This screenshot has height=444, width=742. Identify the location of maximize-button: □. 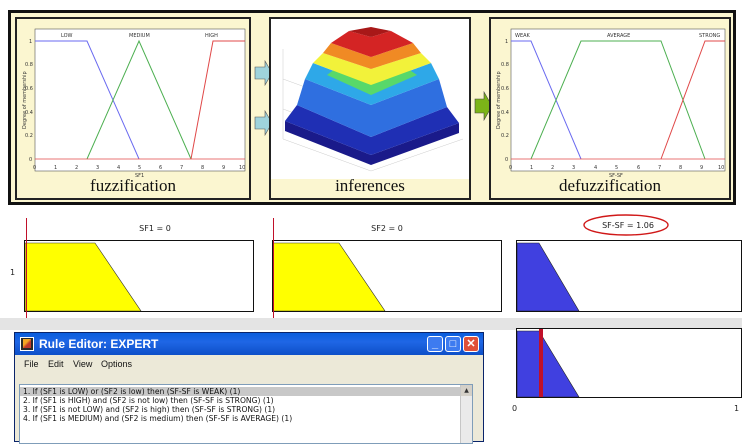
(453, 344).